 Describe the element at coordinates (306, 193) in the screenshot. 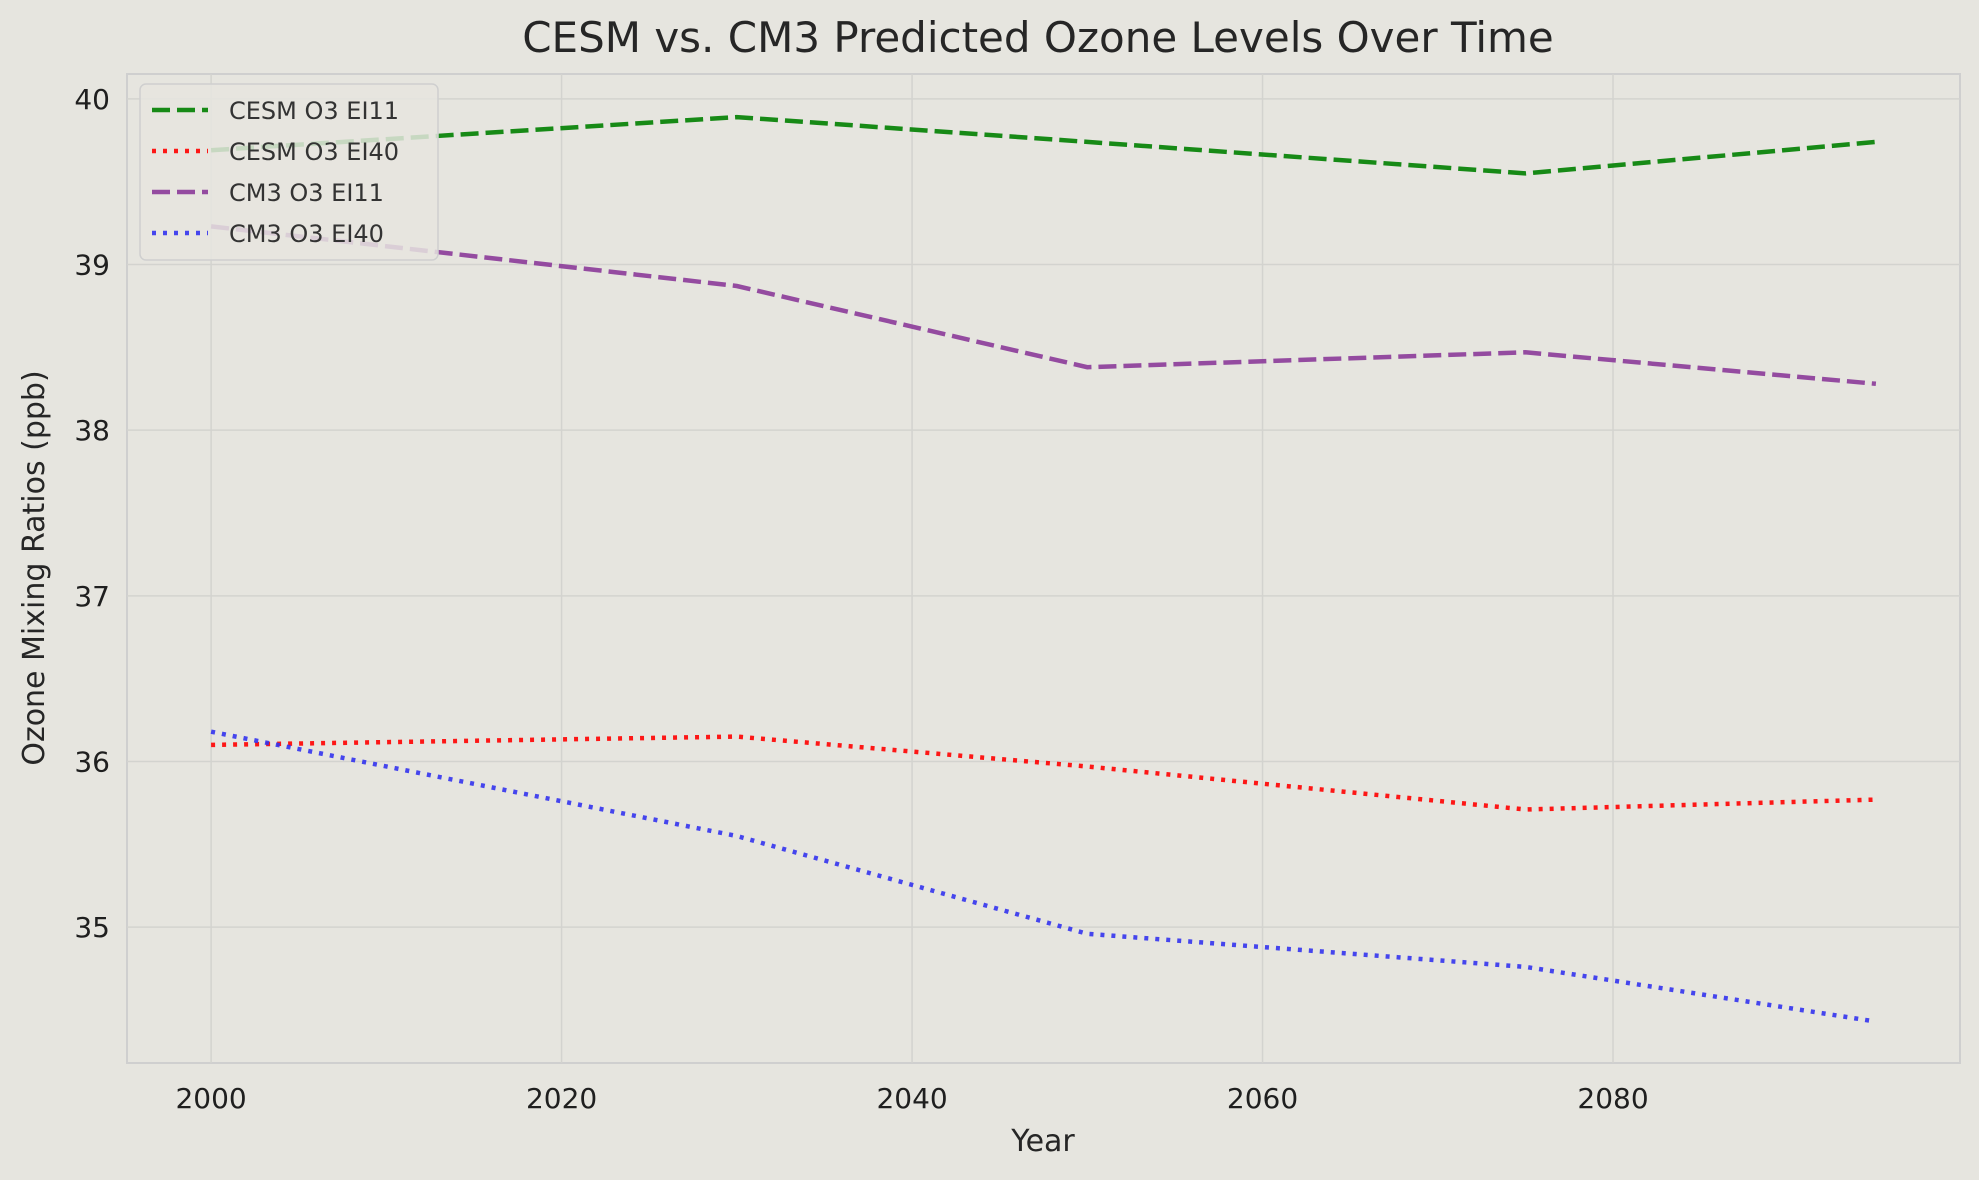

I see `legend-label: CM3 O3 EI11` at that location.